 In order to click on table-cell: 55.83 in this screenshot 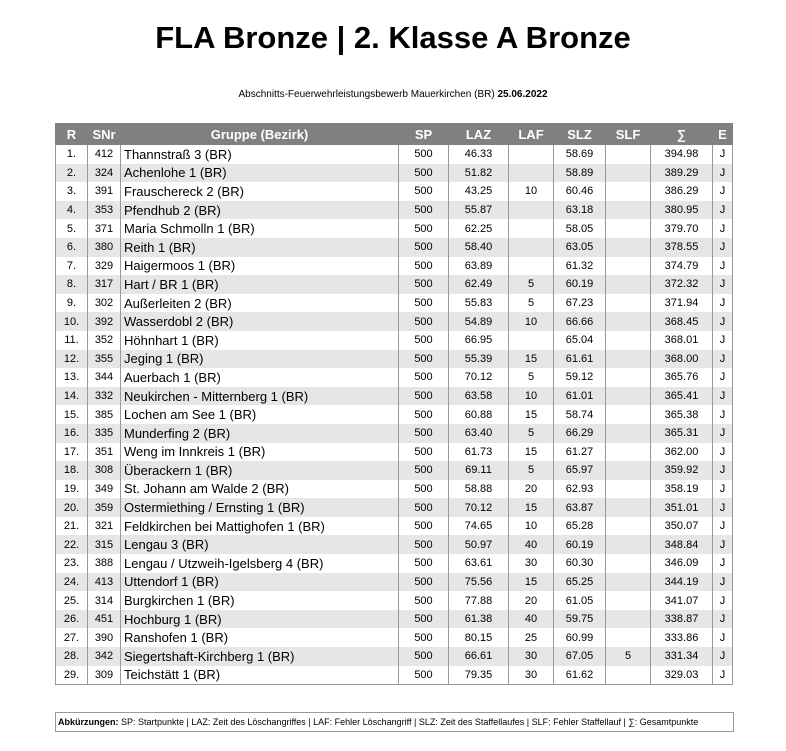, I will do `click(478, 303)`.